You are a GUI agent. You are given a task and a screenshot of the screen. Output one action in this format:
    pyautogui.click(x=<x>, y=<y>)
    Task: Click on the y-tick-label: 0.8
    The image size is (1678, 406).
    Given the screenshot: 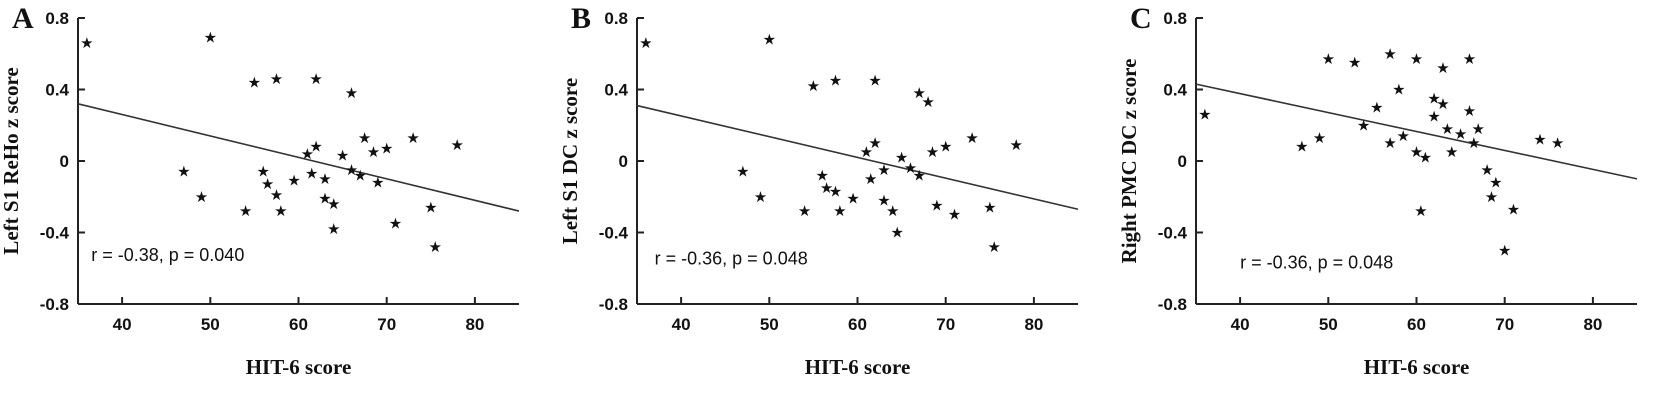 What is the action you would take?
    pyautogui.click(x=57, y=18)
    